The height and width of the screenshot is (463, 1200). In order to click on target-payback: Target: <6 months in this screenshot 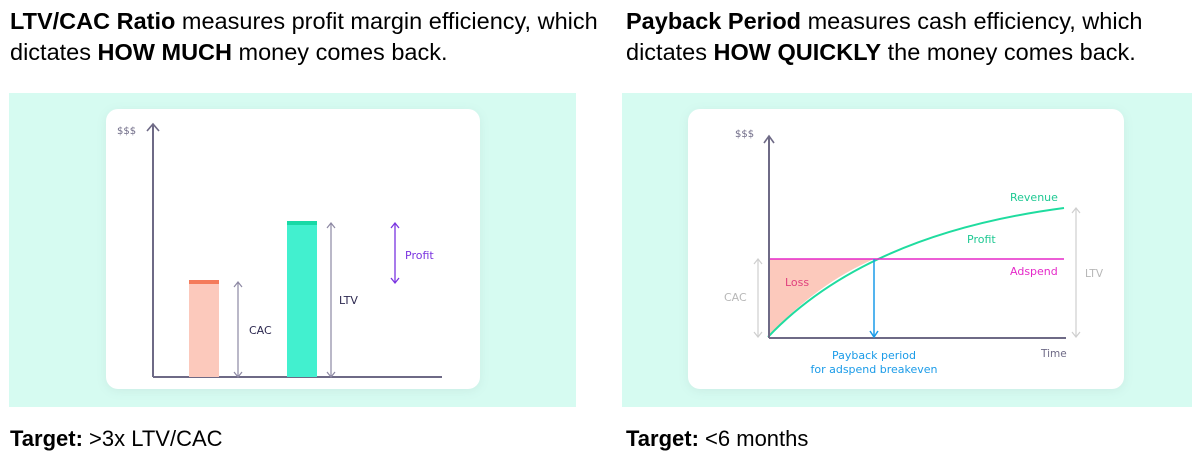, I will do `click(717, 439)`.